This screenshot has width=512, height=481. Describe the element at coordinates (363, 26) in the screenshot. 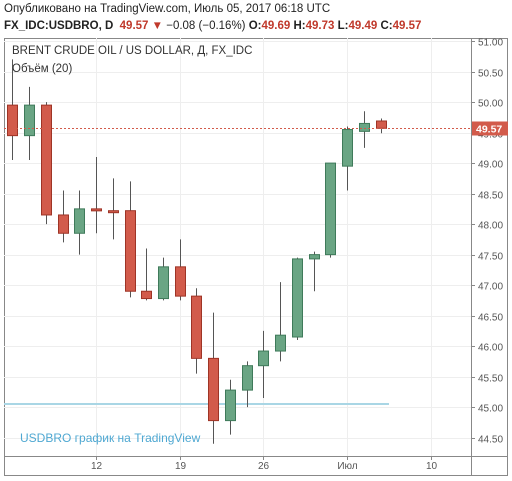

I see `low-value: 49.49` at that location.